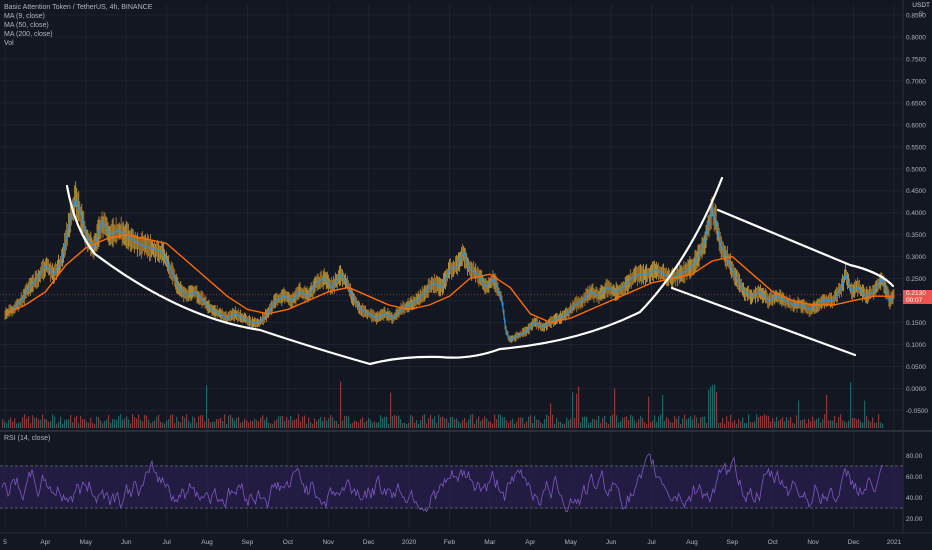 The width and height of the screenshot is (932, 550). I want to click on y-tick-label: 0.3500, so click(916, 235).